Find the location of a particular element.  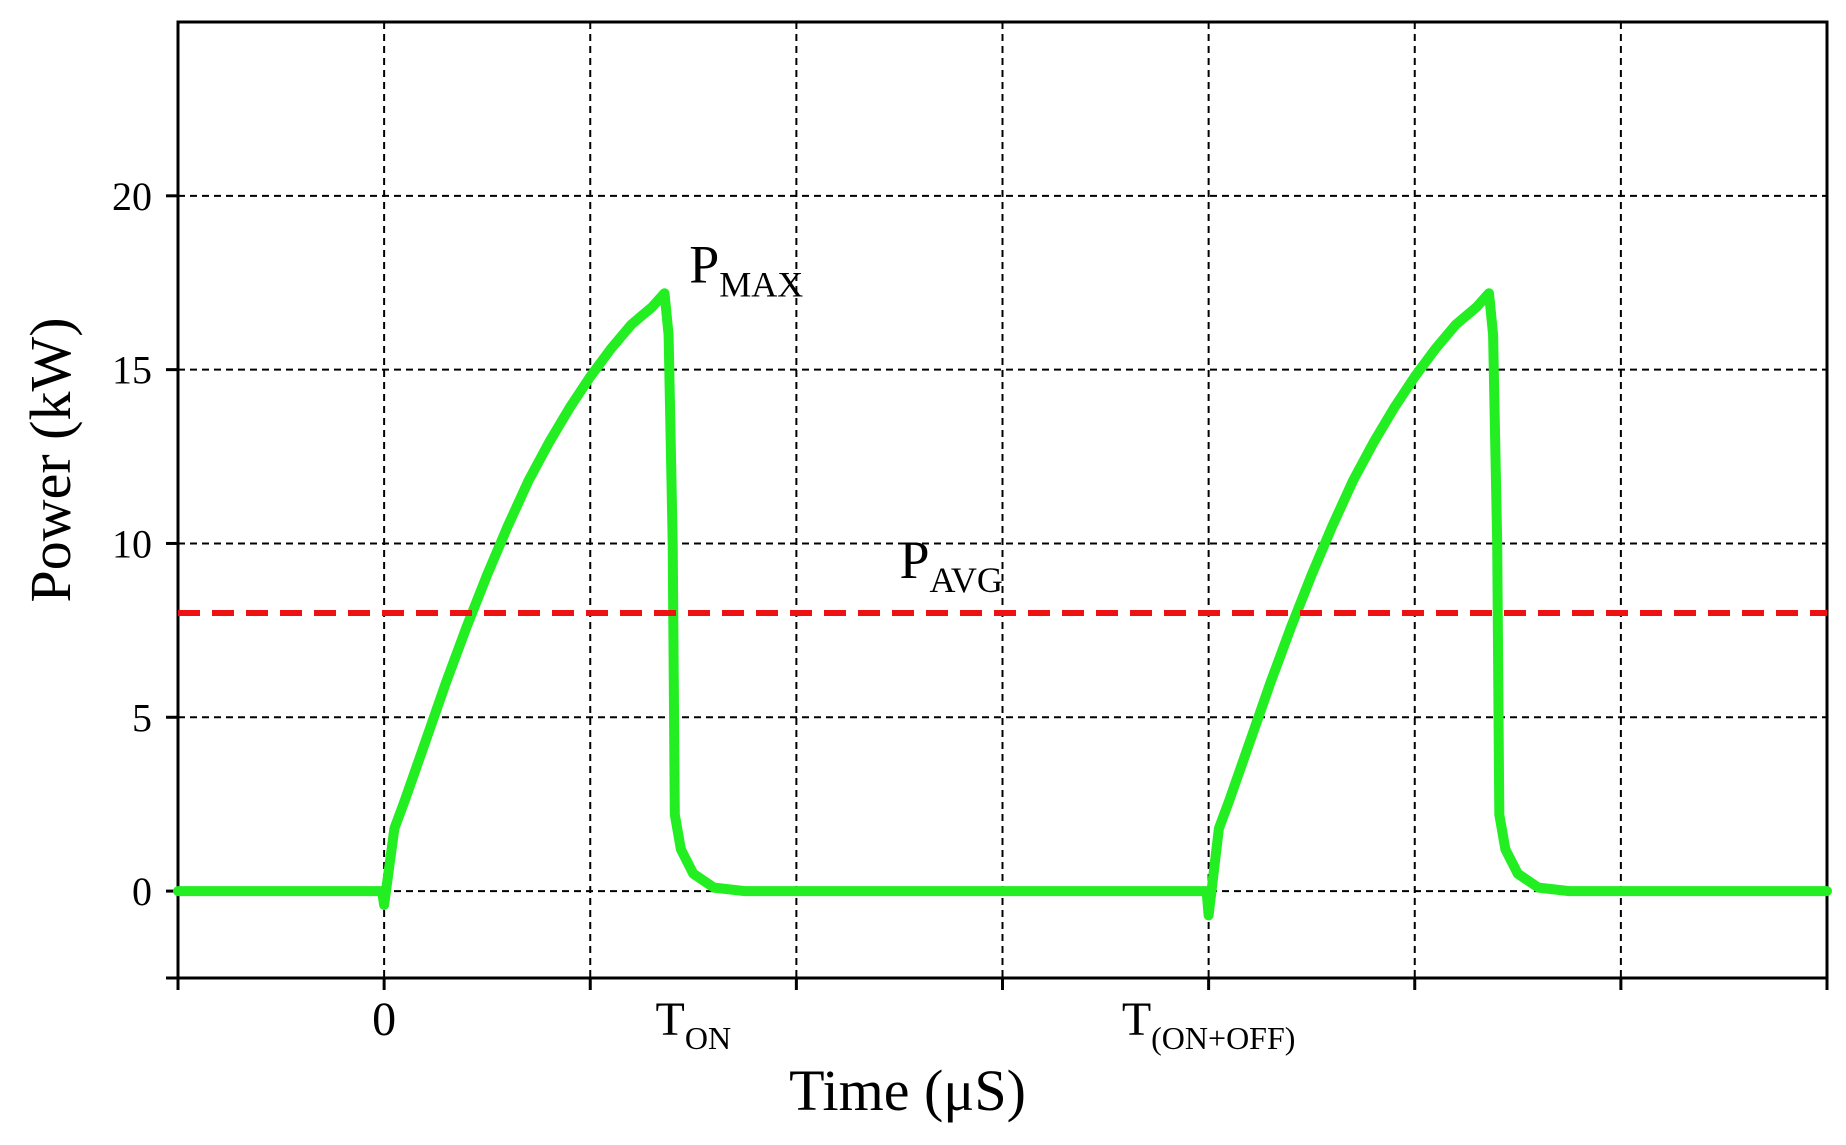

y-tick-label: 20 is located at coordinates (132, 196).